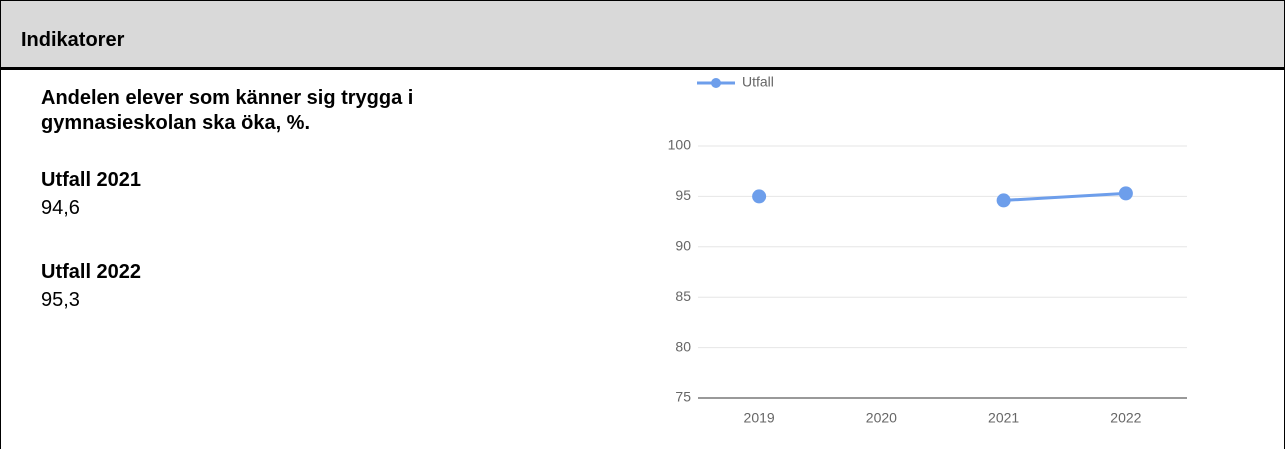 The width and height of the screenshot is (1285, 449). Describe the element at coordinates (683, 246) in the screenshot. I see `y-tick-label: 90` at that location.